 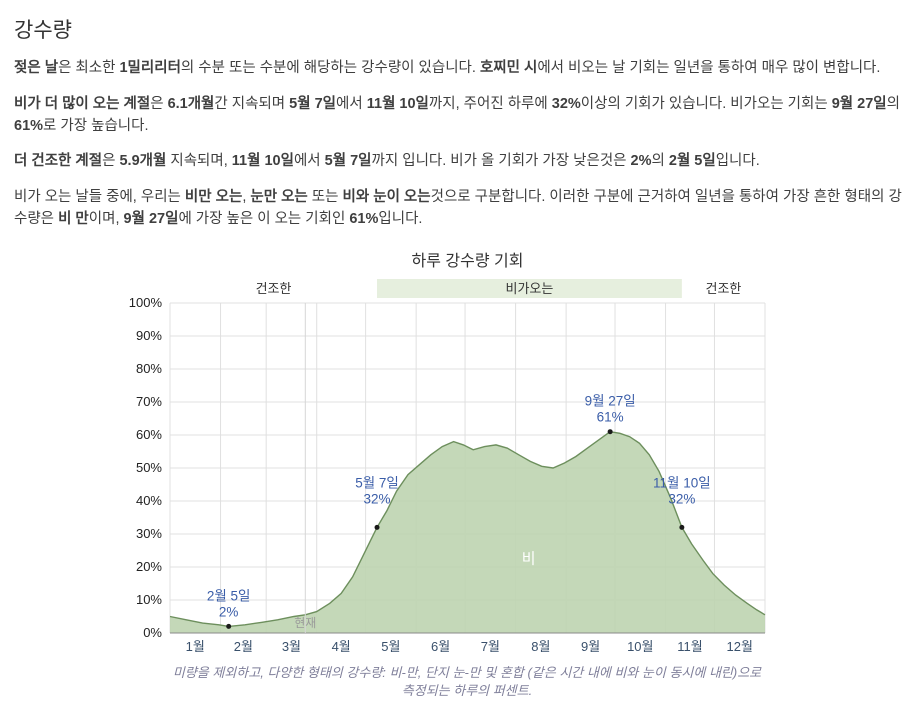 What do you see at coordinates (501, 161) in the screenshot?
I see `text-segment: 까지 입니다. 비가 올 기회가 가장 낮은것은` at bounding box center [501, 161].